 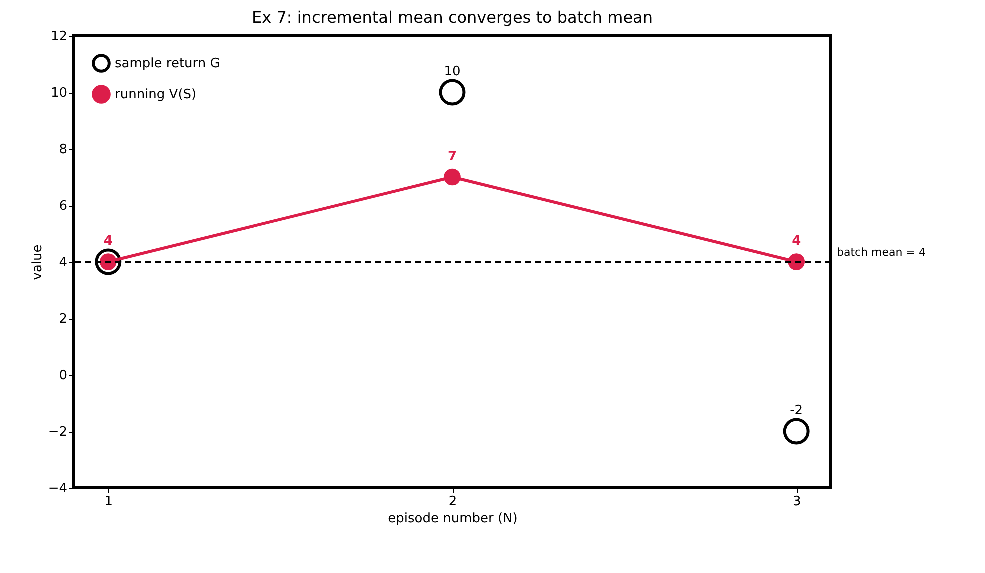 What do you see at coordinates (63, 376) in the screenshot?
I see `y-tick-label: 0` at bounding box center [63, 376].